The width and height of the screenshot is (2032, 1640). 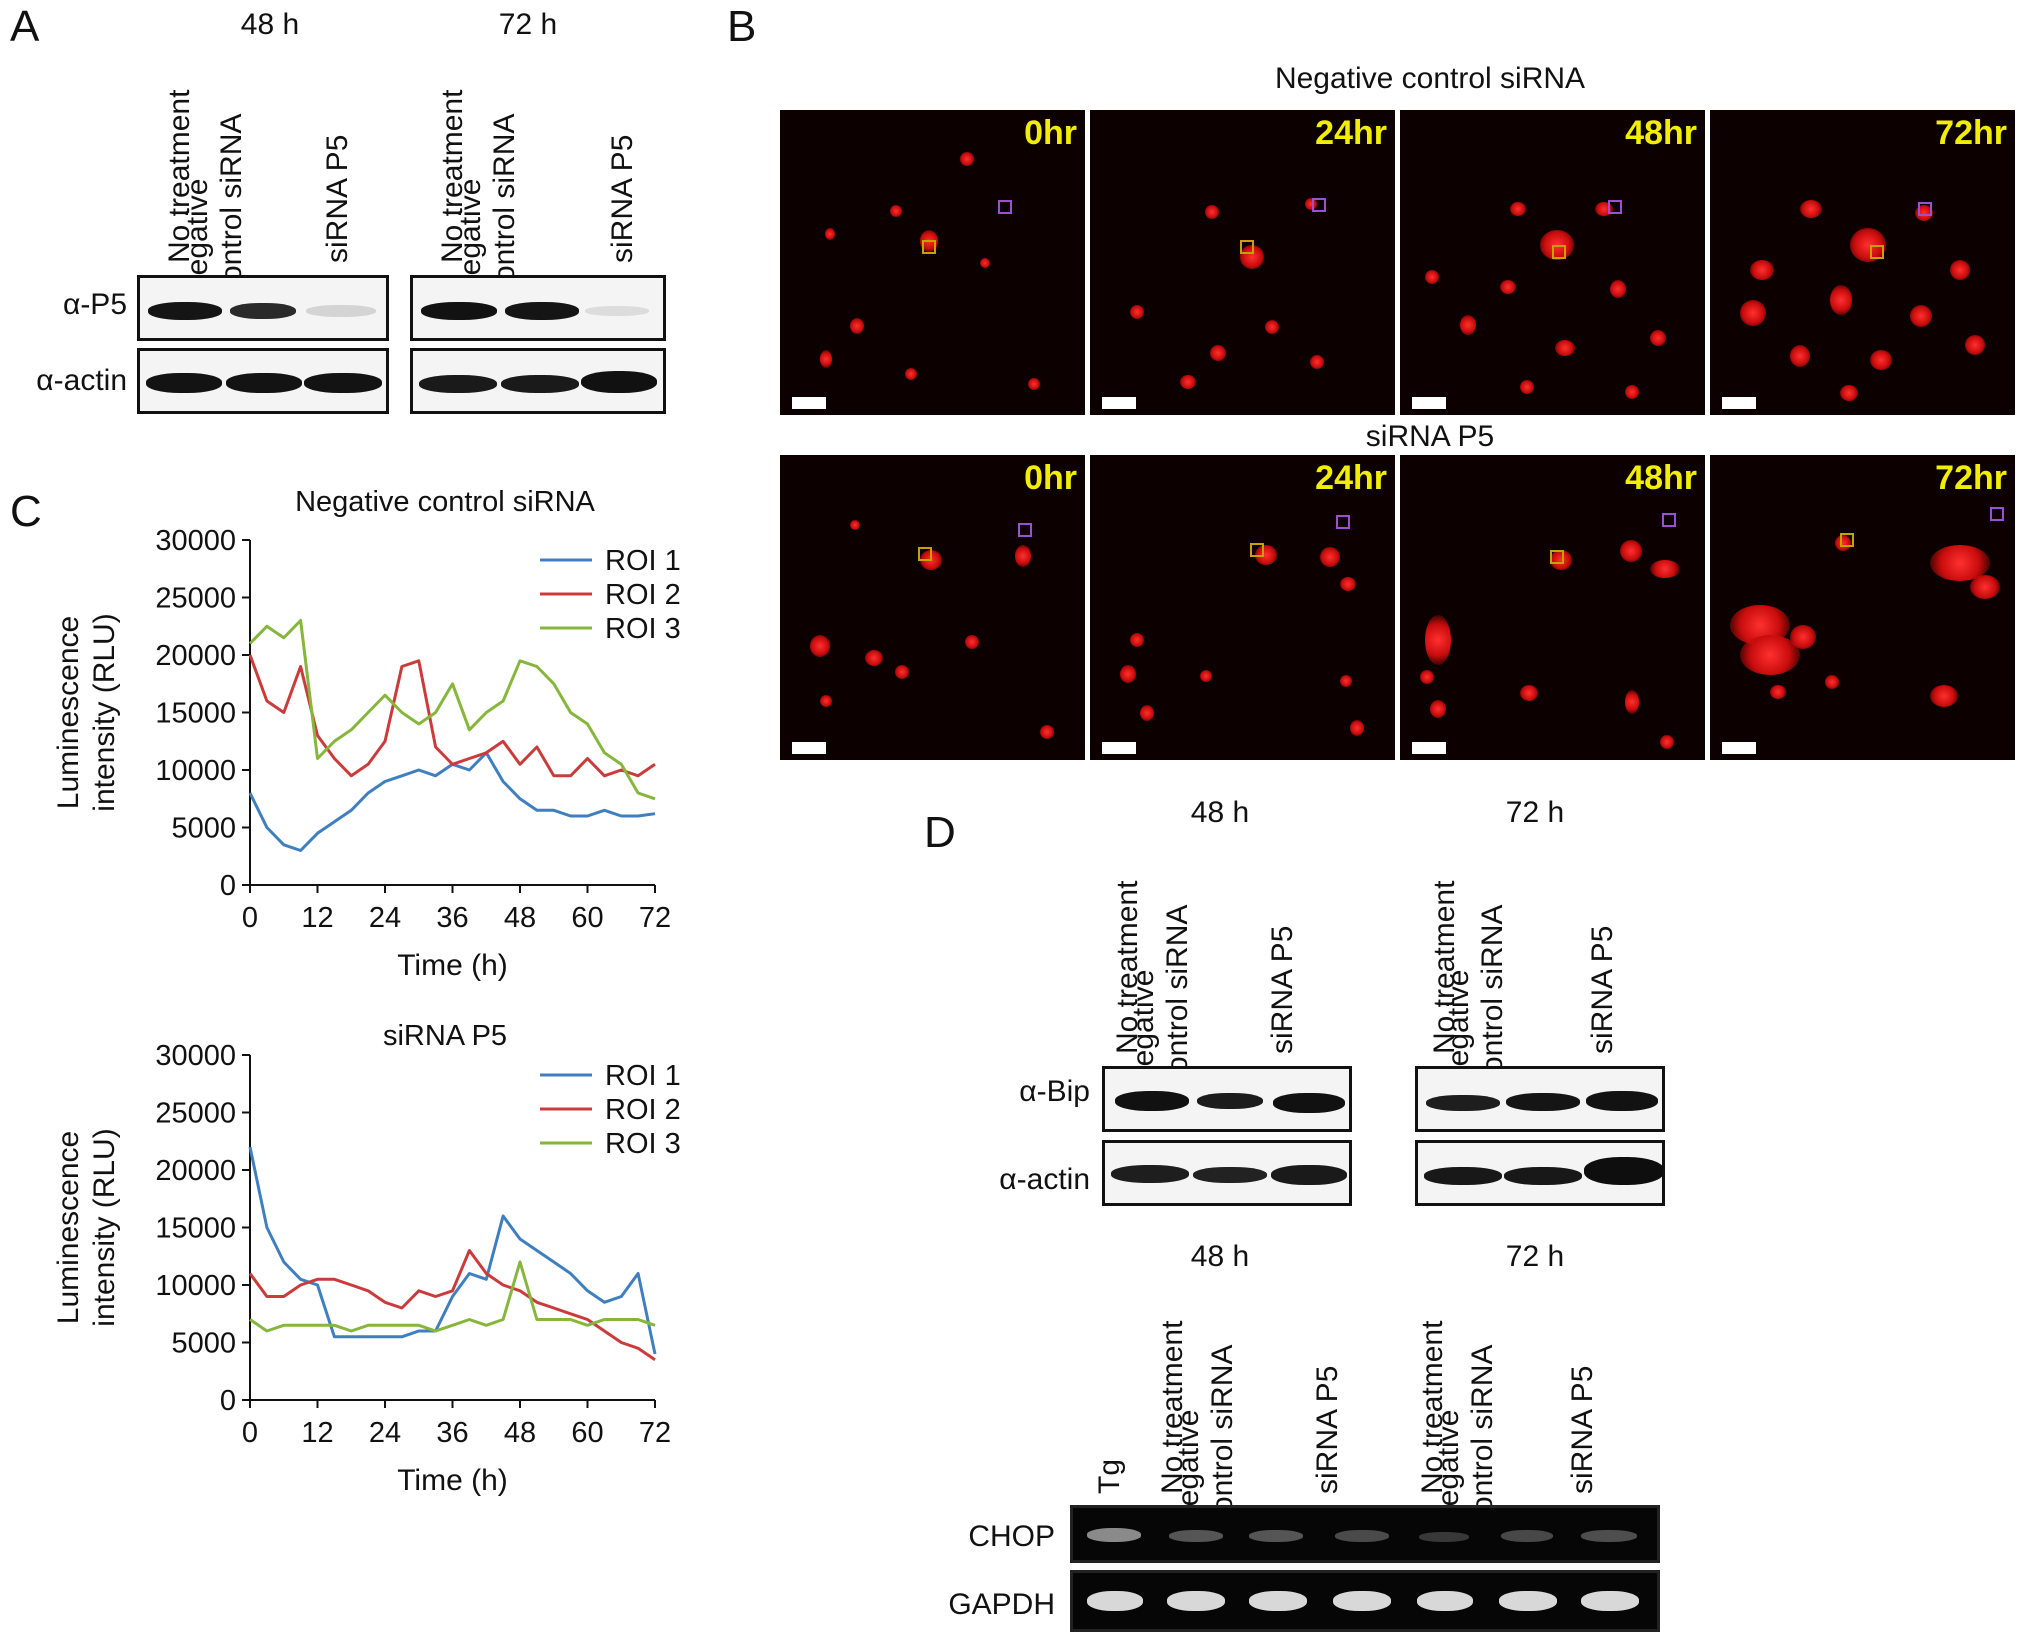 What do you see at coordinates (1739, 748) in the screenshot?
I see `scale-bar` at bounding box center [1739, 748].